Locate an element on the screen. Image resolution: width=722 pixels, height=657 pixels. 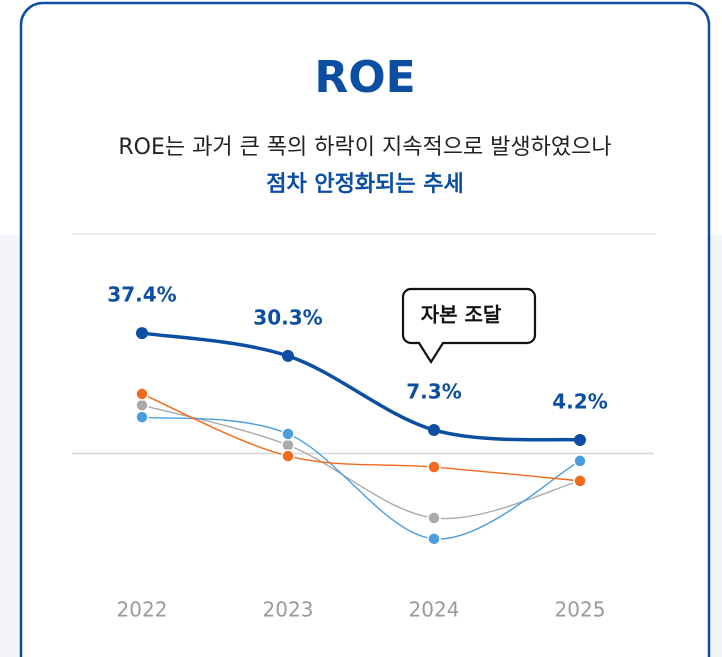
x-tick-label: 2024 is located at coordinates (434, 610).